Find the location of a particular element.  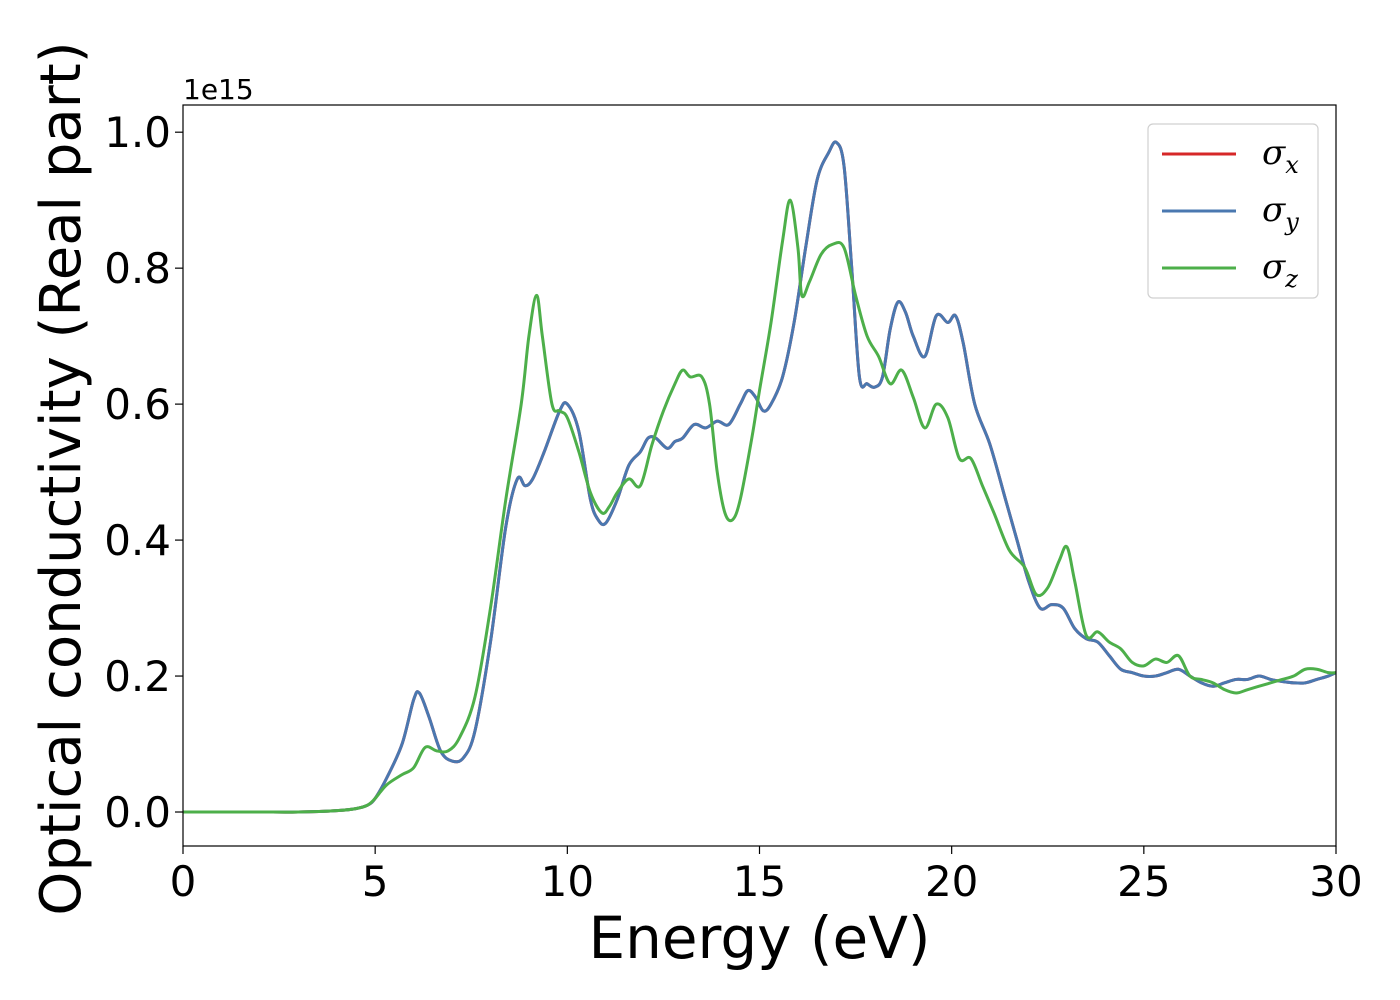

x-axis: 0 5 10 15 20 25 30 is located at coordinates (766, 876).